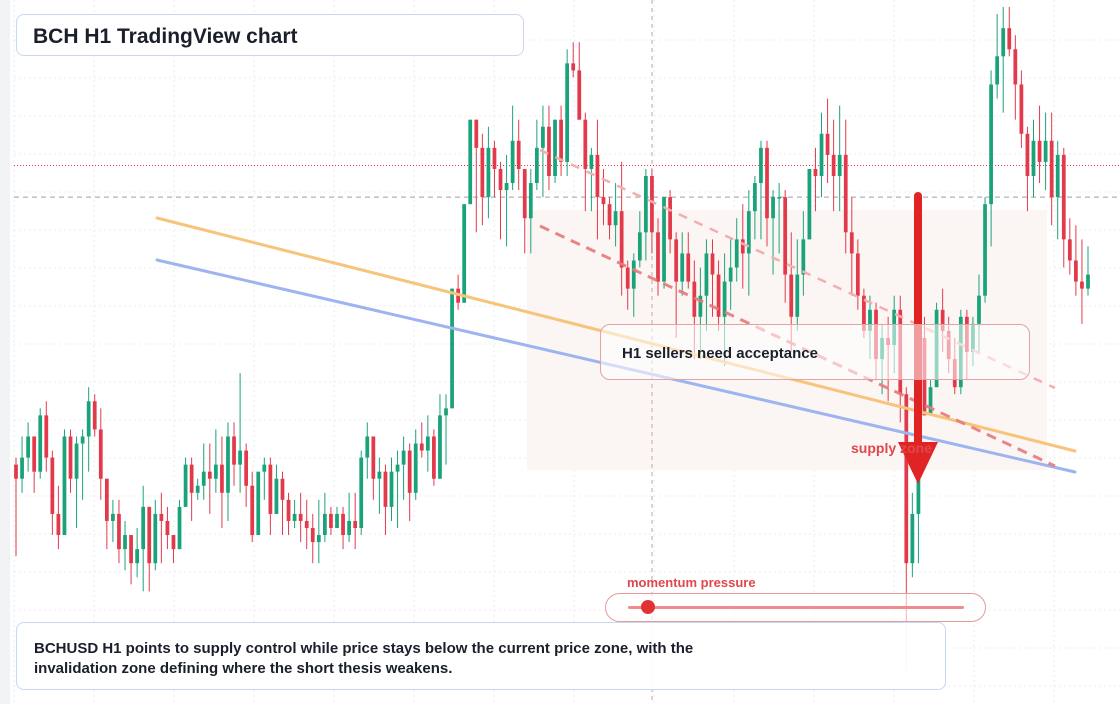 This screenshot has height=704, width=1120. What do you see at coordinates (5, 352) in the screenshot?
I see `price-scale-strip` at bounding box center [5, 352].